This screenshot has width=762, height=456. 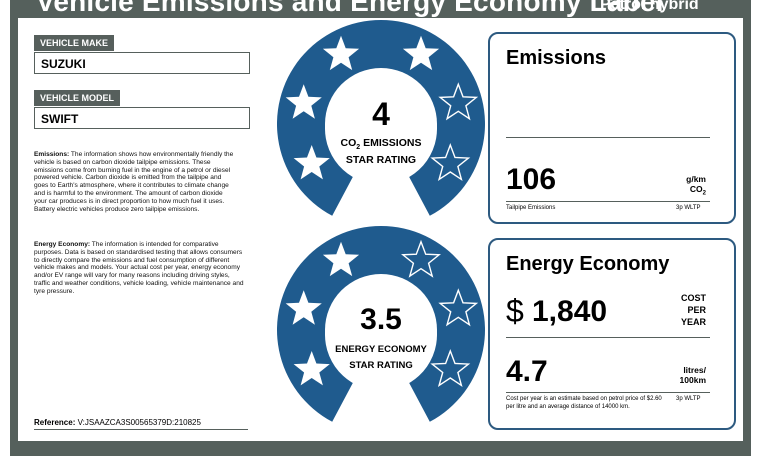 What do you see at coordinates (381, 160) in the screenshot?
I see `emissions-rating-line2: STAR RATING` at bounding box center [381, 160].